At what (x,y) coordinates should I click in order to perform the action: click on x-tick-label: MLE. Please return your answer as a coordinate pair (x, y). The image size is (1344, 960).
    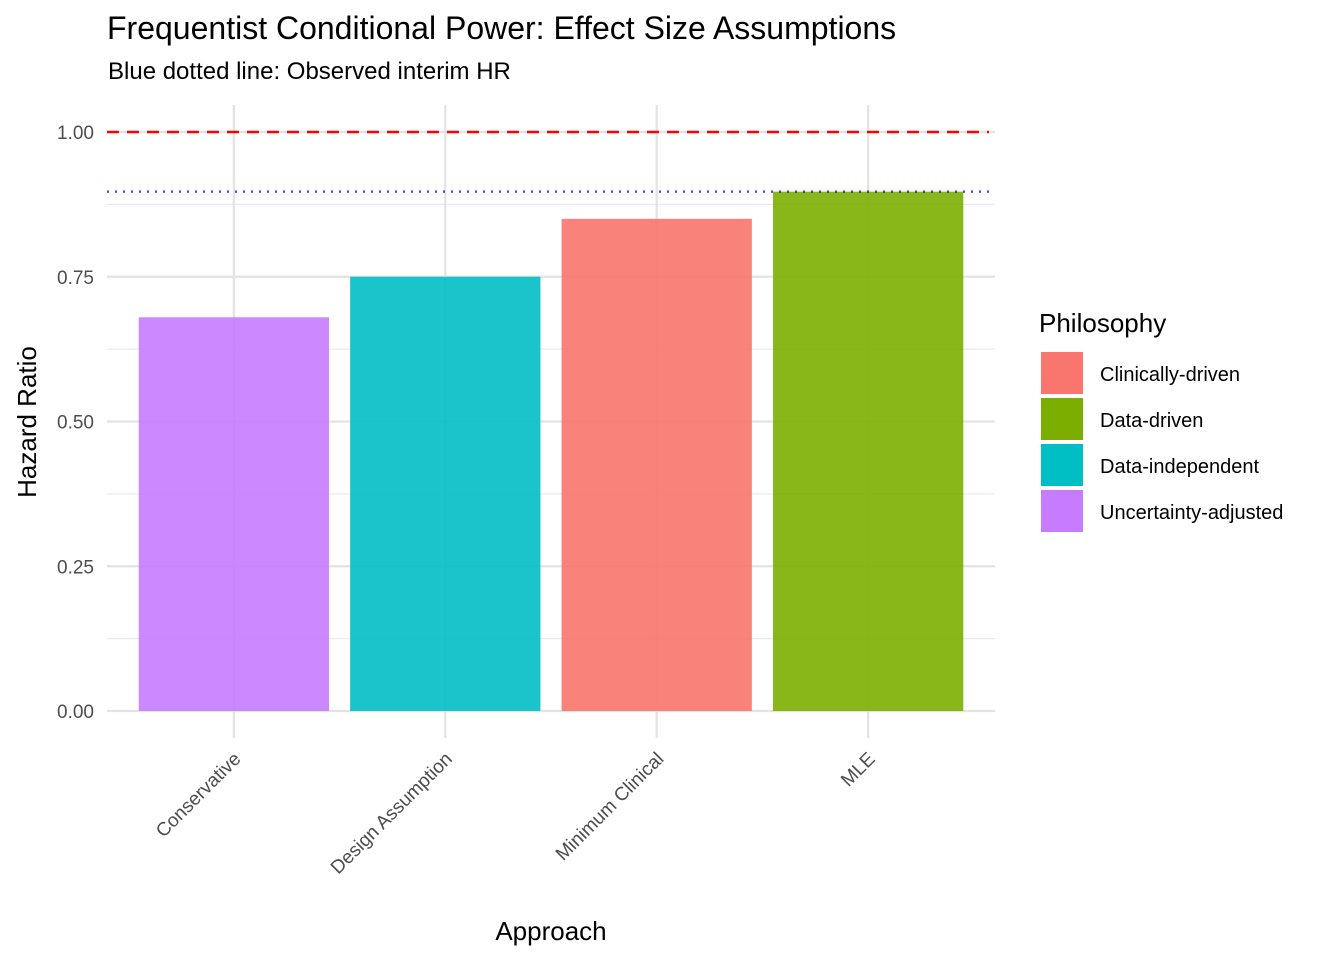
    Looking at the image, I should click on (858, 770).